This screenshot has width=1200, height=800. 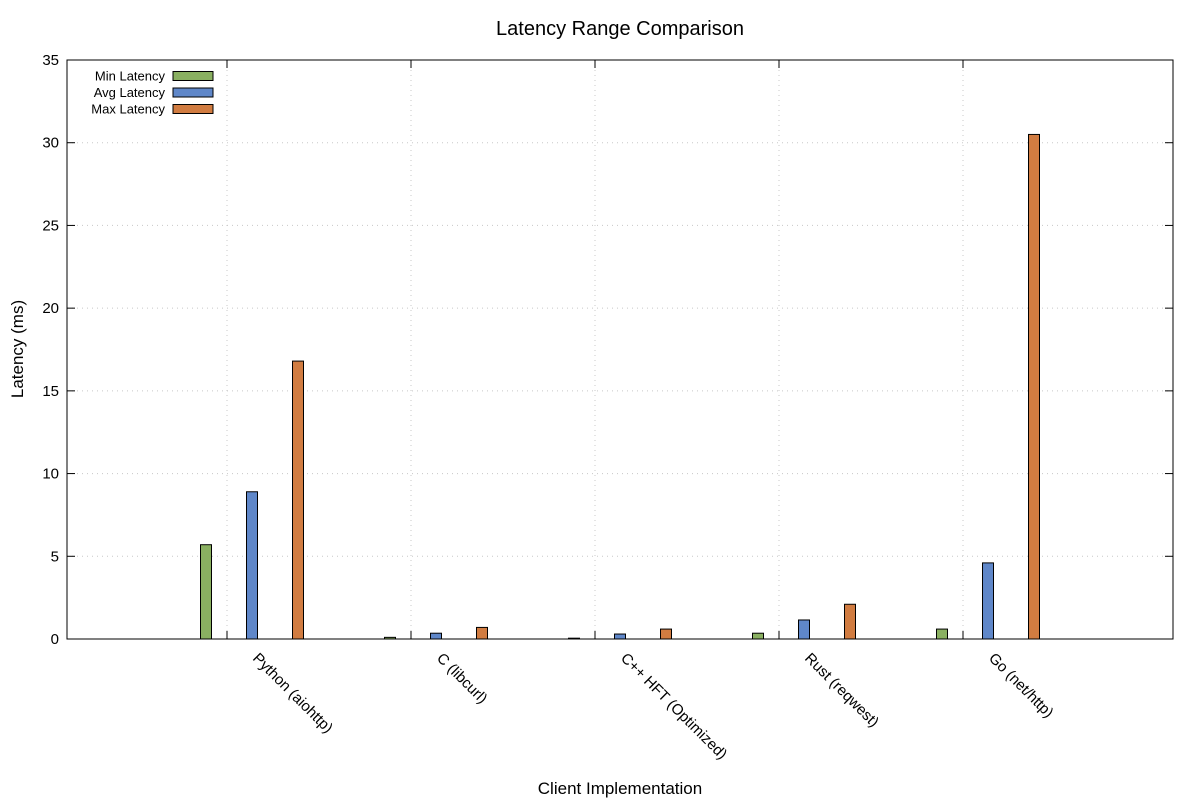 I want to click on y-tick-label: 30, so click(x=50, y=143).